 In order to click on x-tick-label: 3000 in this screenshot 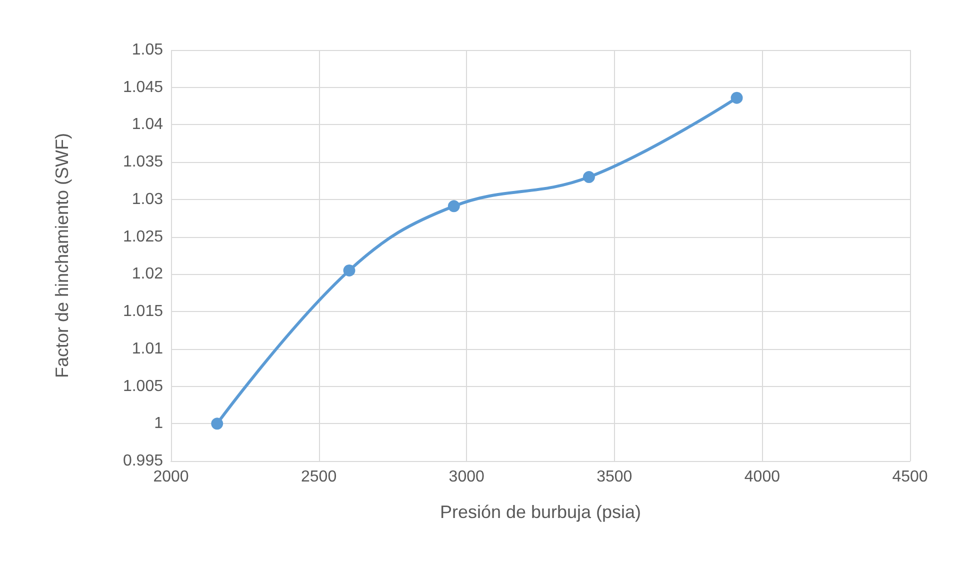, I will do `click(466, 477)`.